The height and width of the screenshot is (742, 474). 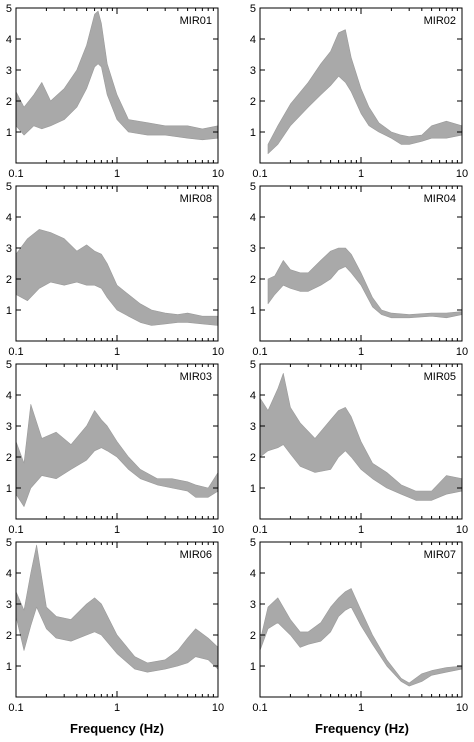 What do you see at coordinates (440, 377) in the screenshot?
I see `panel-label: MIR05` at bounding box center [440, 377].